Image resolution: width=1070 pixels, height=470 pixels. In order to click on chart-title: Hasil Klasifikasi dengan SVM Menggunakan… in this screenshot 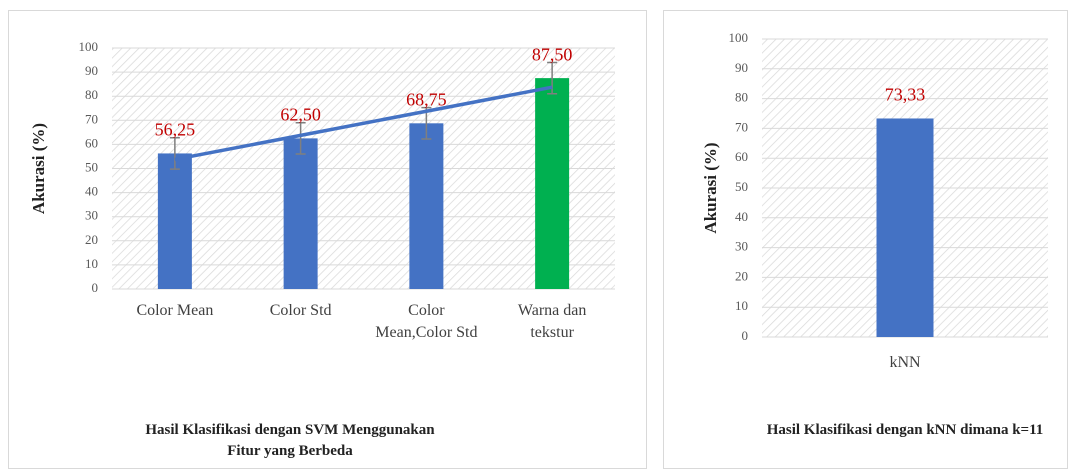, I will do `click(290, 440)`.